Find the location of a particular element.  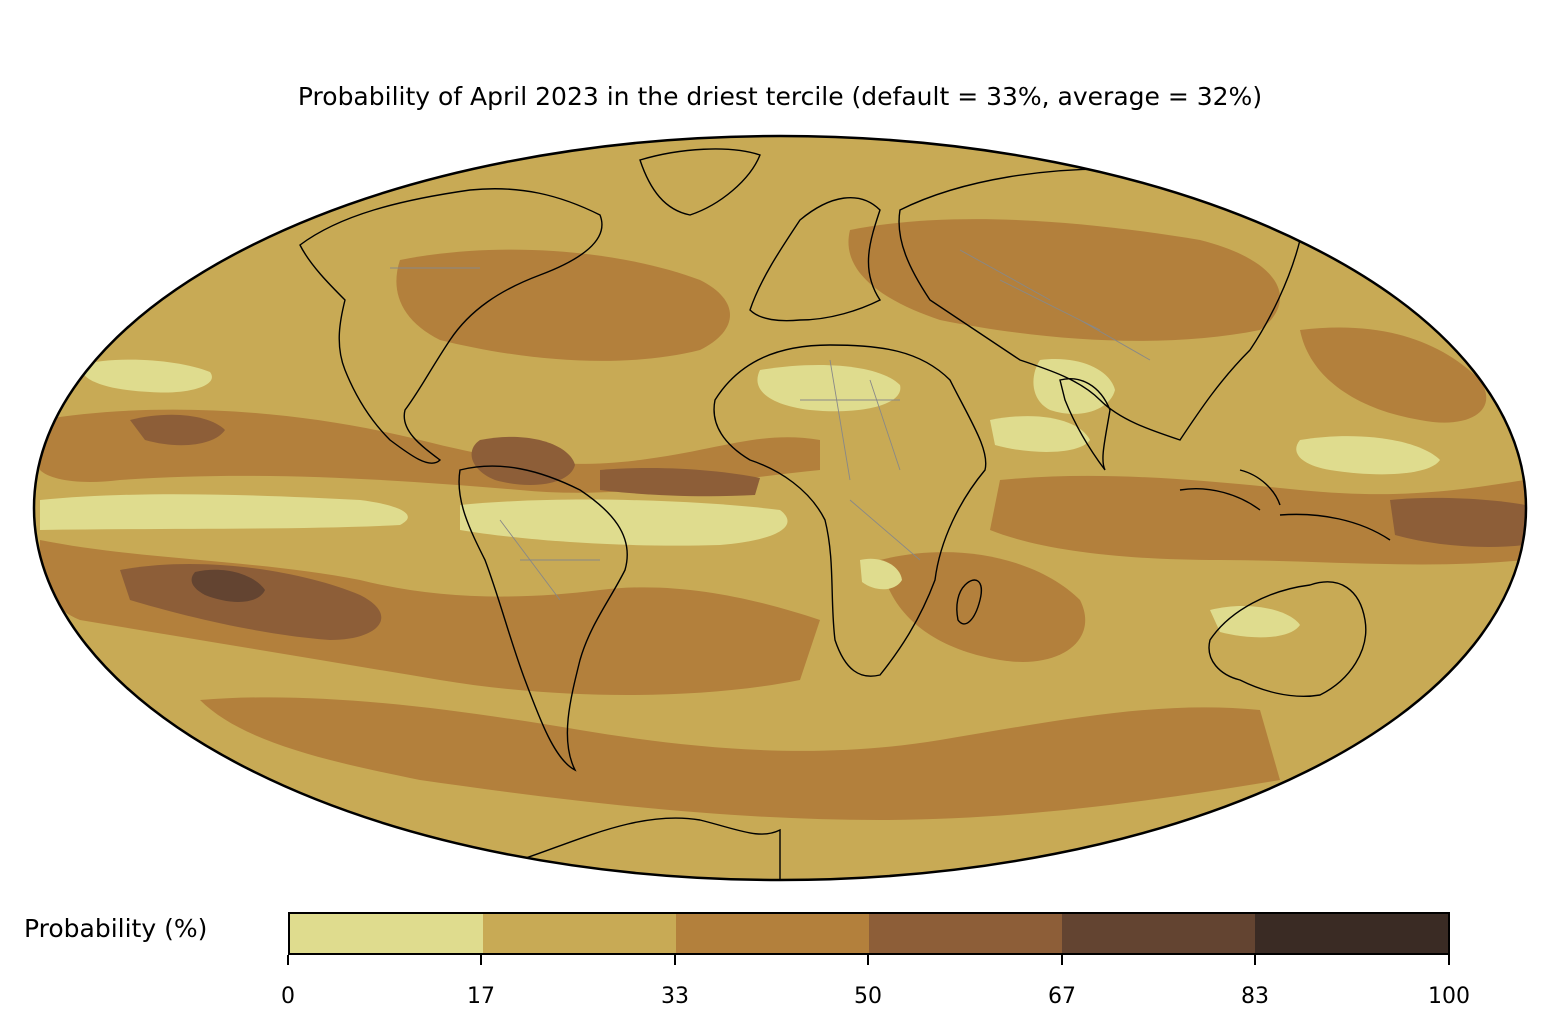

colorbar-ticklabel-17: 17 is located at coordinates (481, 996).